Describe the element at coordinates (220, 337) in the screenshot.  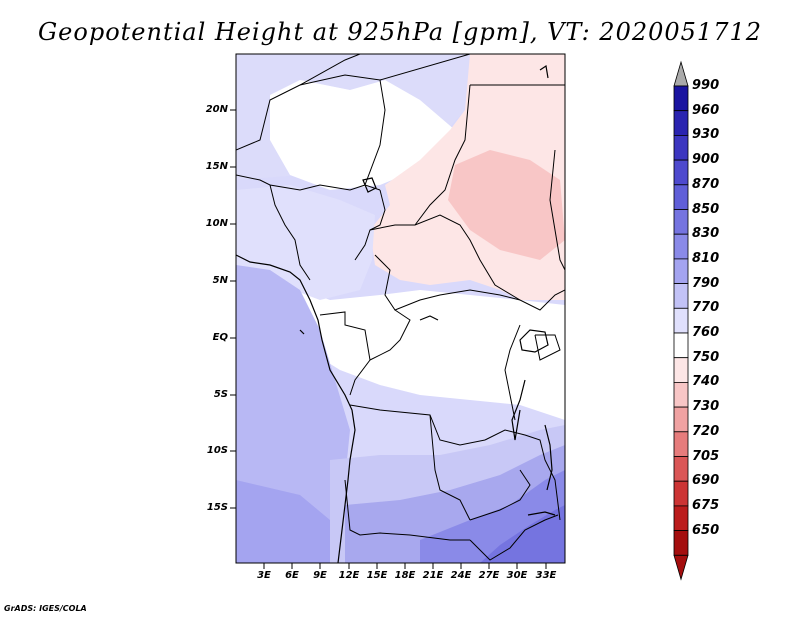
I see `lat-label: EQ` at that location.